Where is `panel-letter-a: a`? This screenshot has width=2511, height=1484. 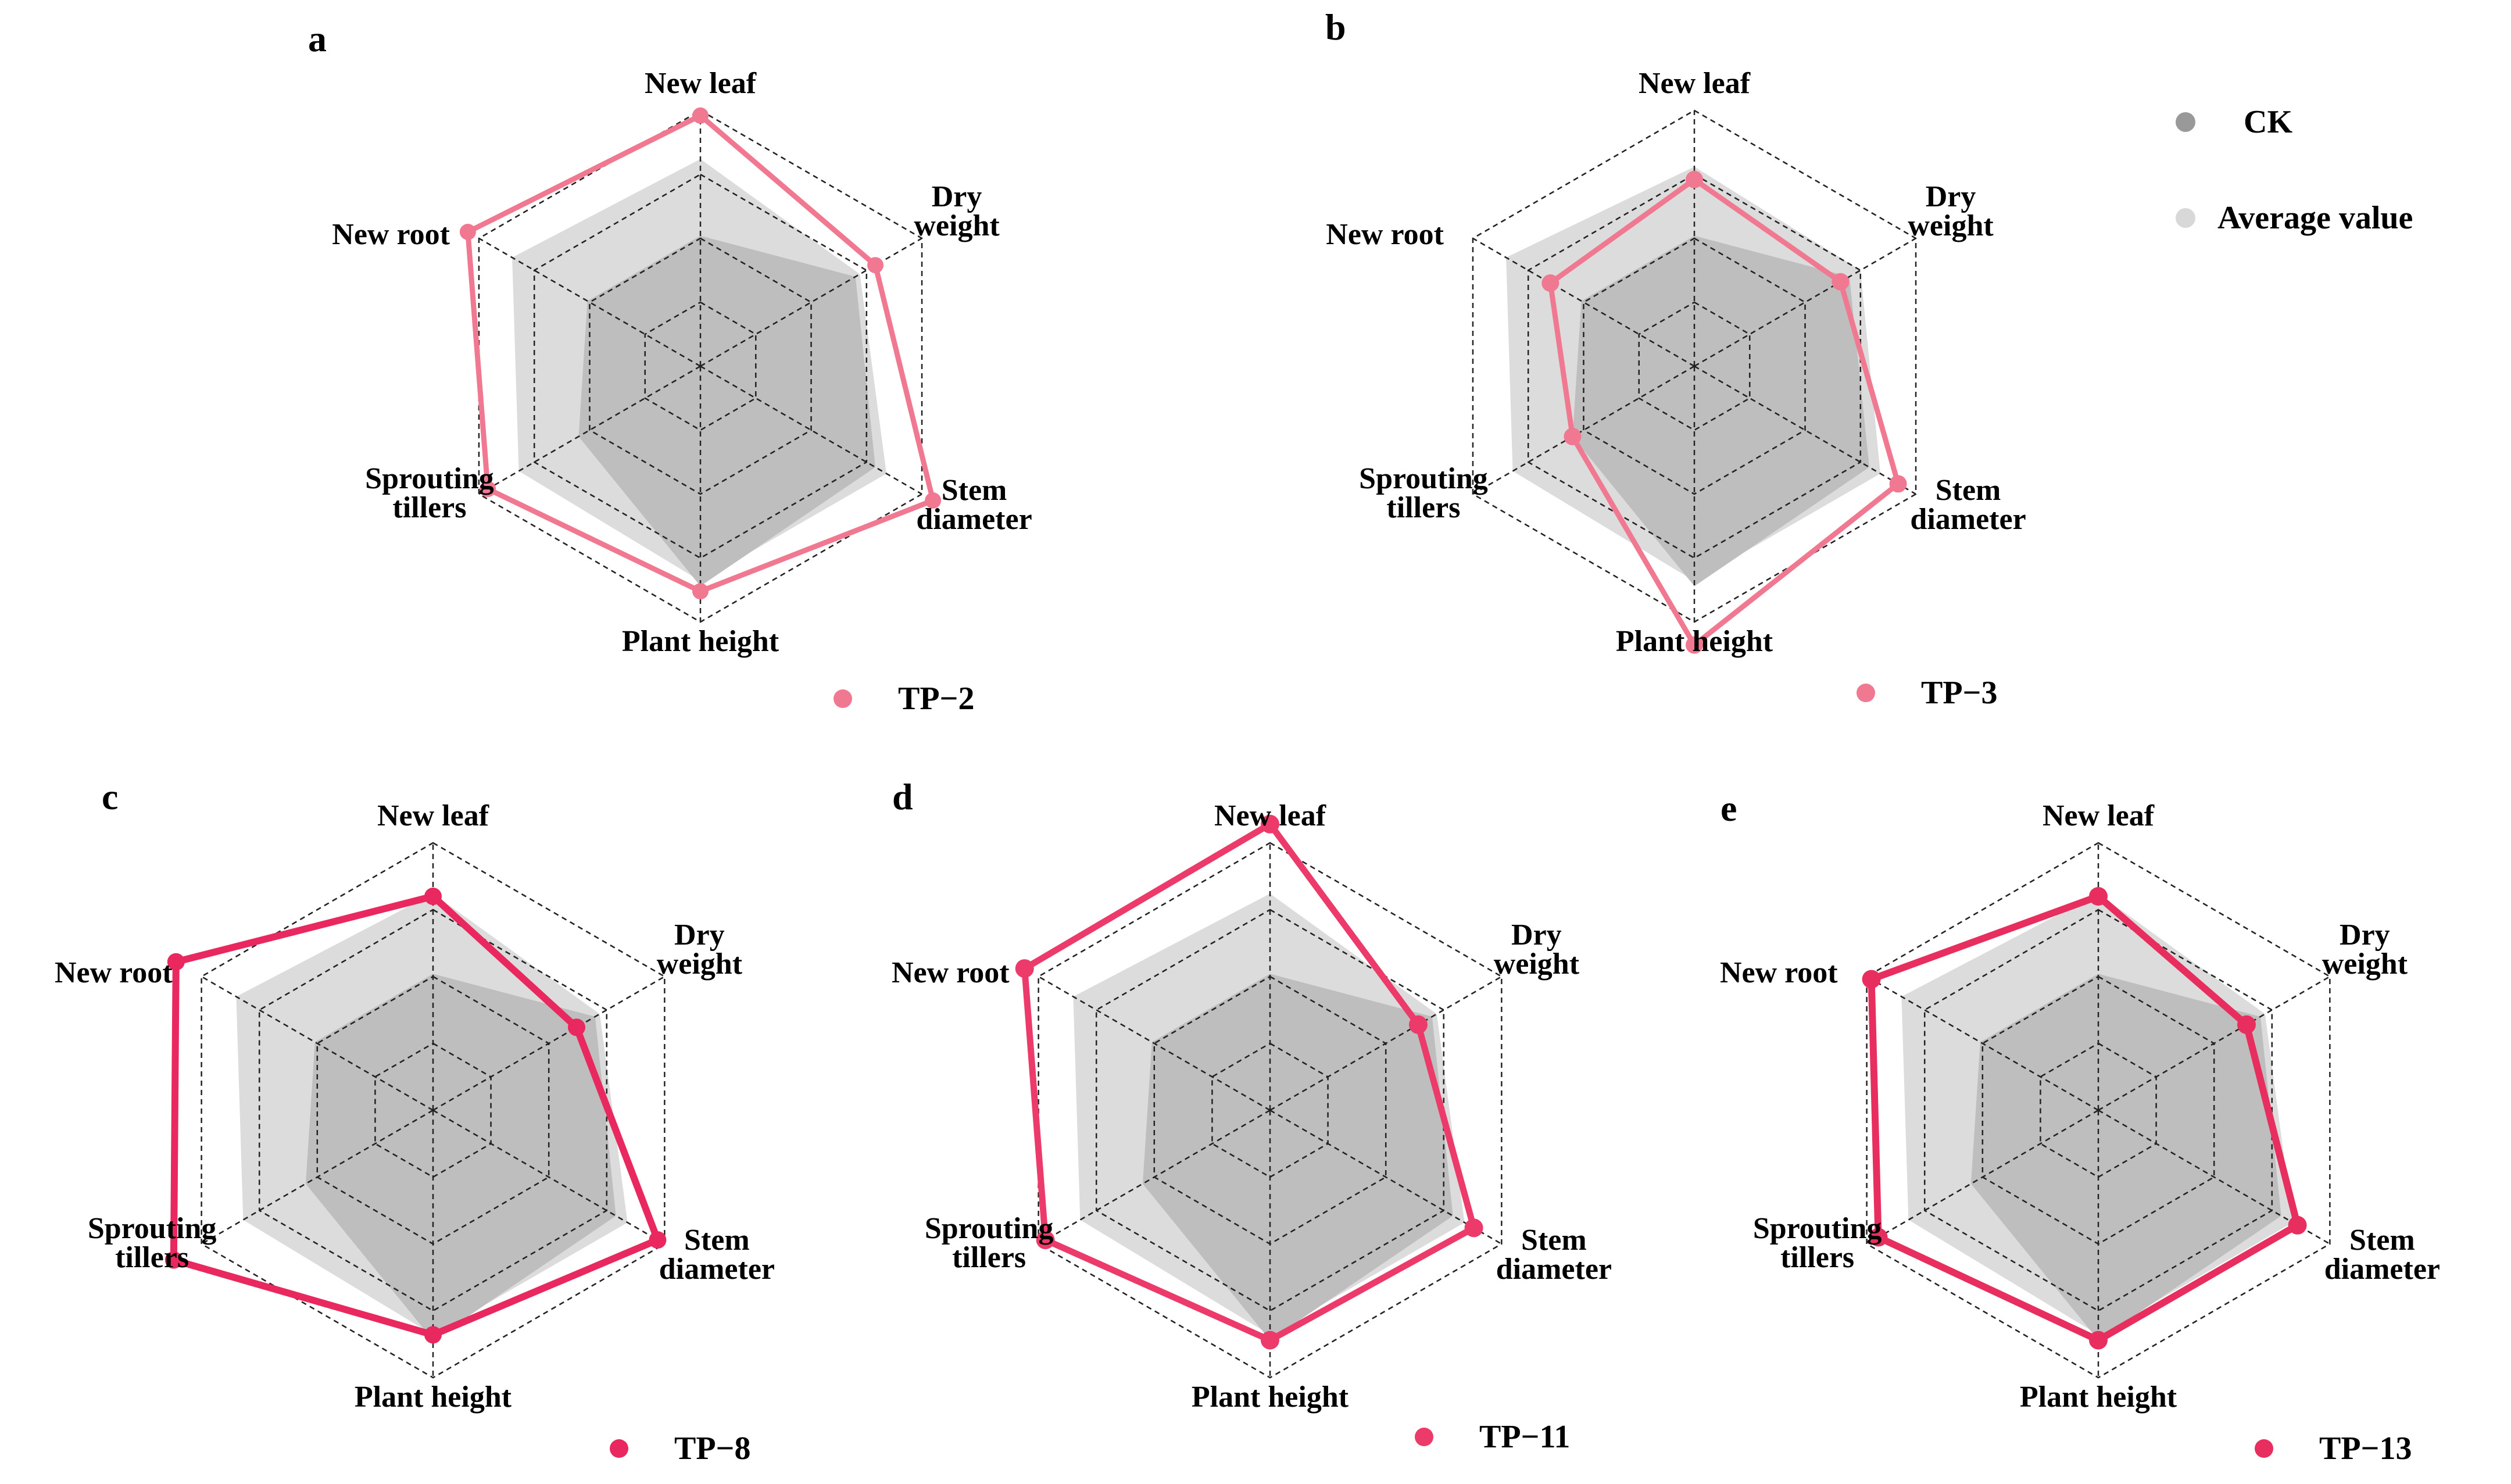
panel-letter-a: a is located at coordinates (318, 39).